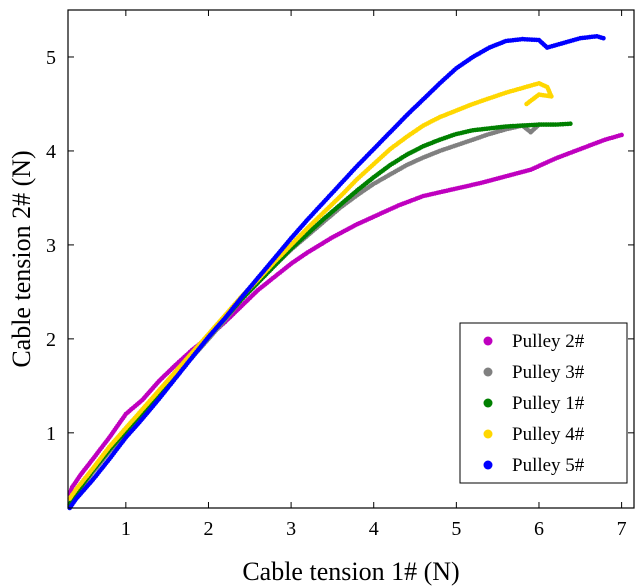 The height and width of the screenshot is (588, 637). I want to click on x-tick-label: 4, so click(374, 529).